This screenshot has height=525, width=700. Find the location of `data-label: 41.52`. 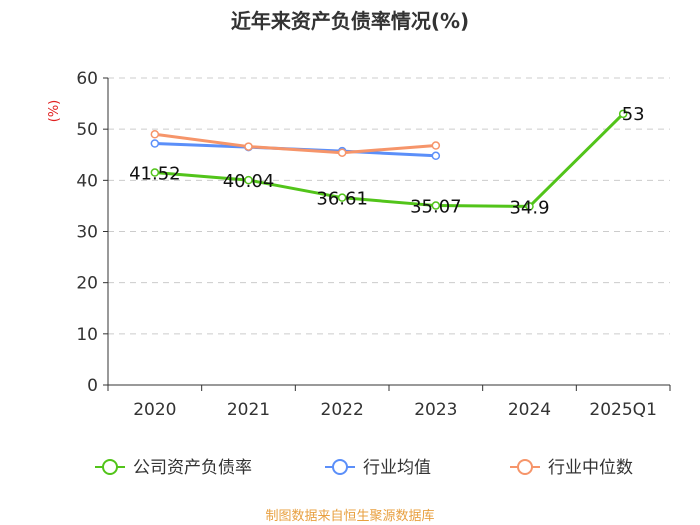

data-label: 41.52 is located at coordinates (155, 174).